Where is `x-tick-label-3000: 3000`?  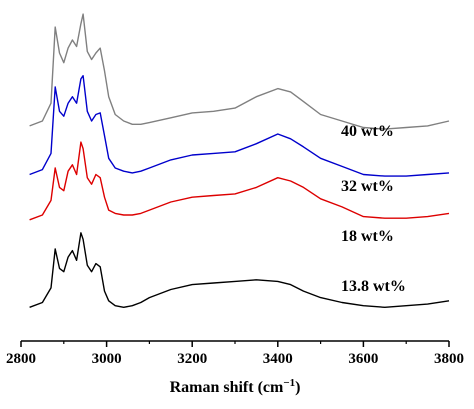 x-tick-label-3000: 3000 is located at coordinates (107, 359).